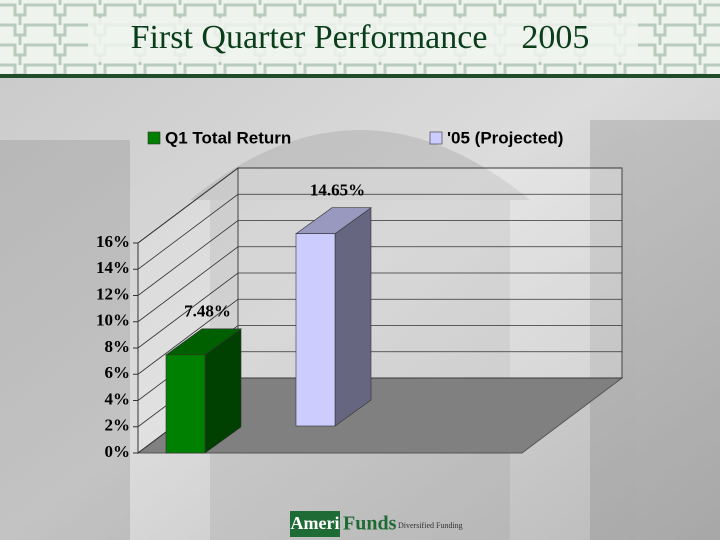 This screenshot has width=720, height=540. I want to click on title-backdrop, so click(363, 40).